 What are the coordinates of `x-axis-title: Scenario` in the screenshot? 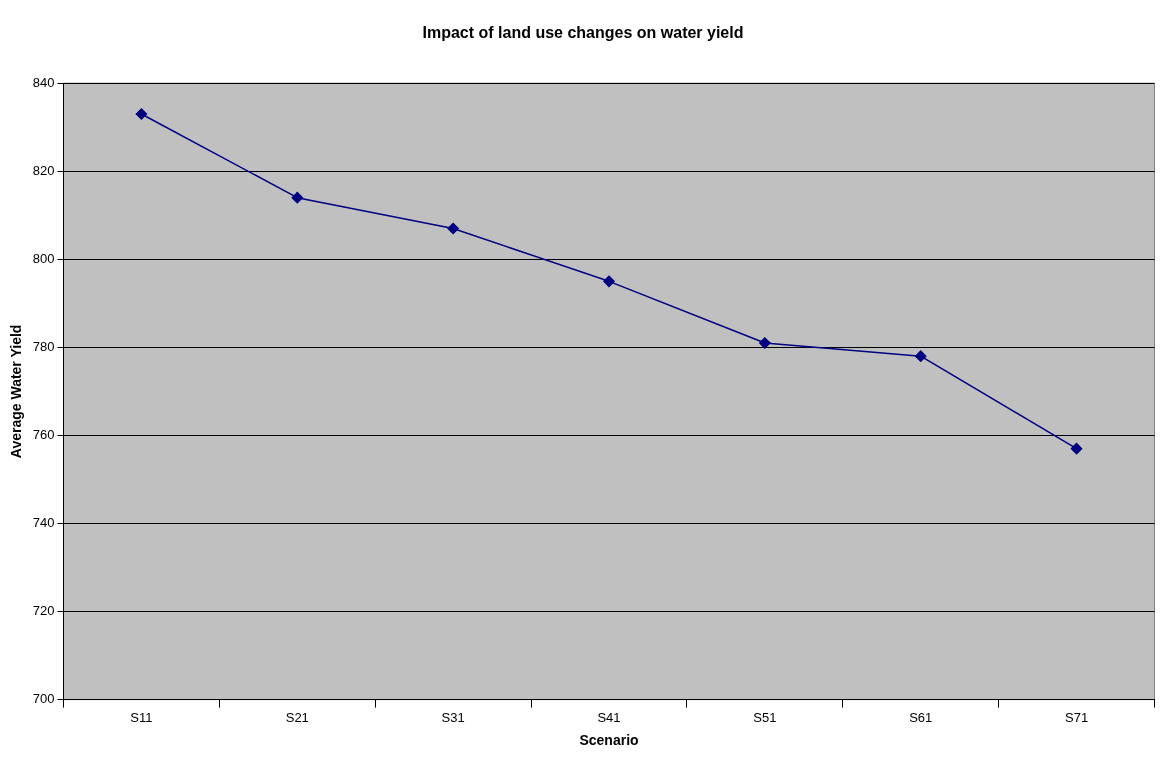 It's located at (609, 740).